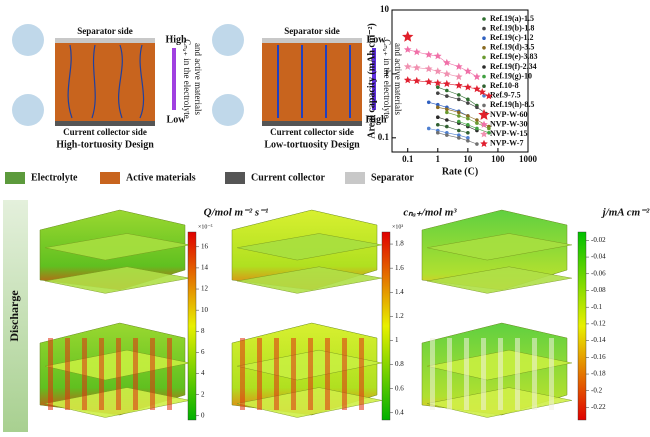  What do you see at coordinates (598, 240) in the screenshot?
I see `colorbar-tick-label: -0.02` at bounding box center [598, 240].